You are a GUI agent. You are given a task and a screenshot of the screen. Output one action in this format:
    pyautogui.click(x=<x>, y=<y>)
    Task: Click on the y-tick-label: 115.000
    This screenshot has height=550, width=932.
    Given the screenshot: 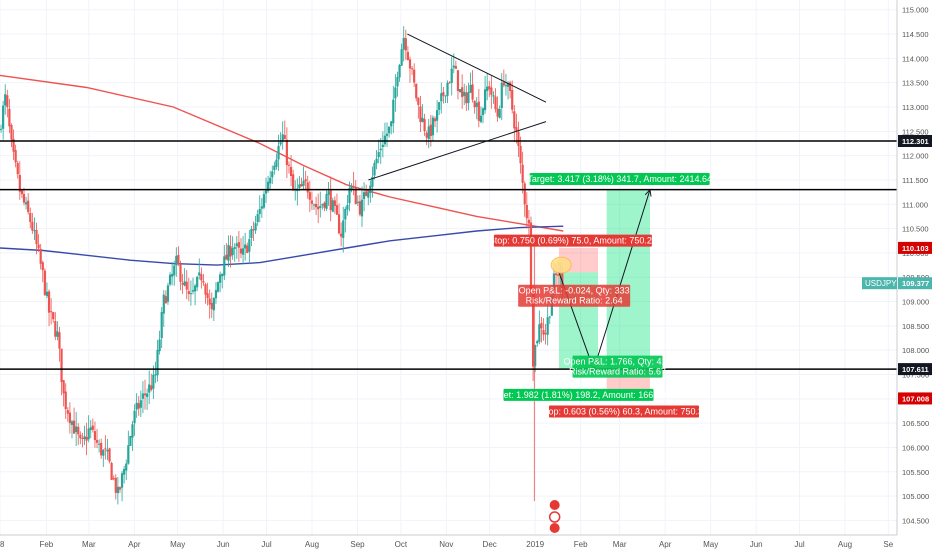 What is the action you would take?
    pyautogui.click(x=915, y=10)
    